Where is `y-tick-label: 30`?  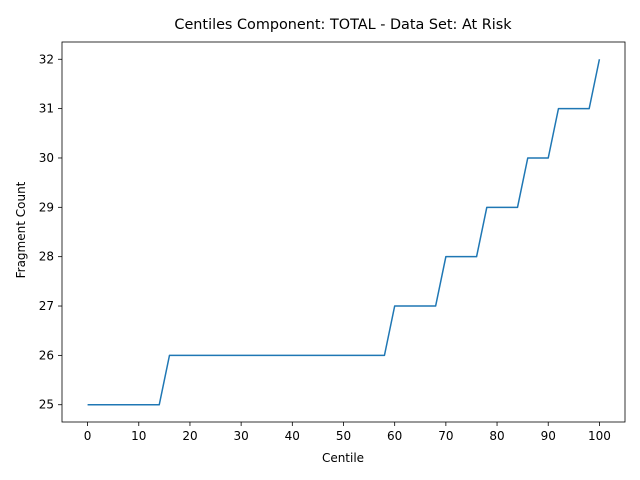
y-tick-label: 30 is located at coordinates (46, 158).